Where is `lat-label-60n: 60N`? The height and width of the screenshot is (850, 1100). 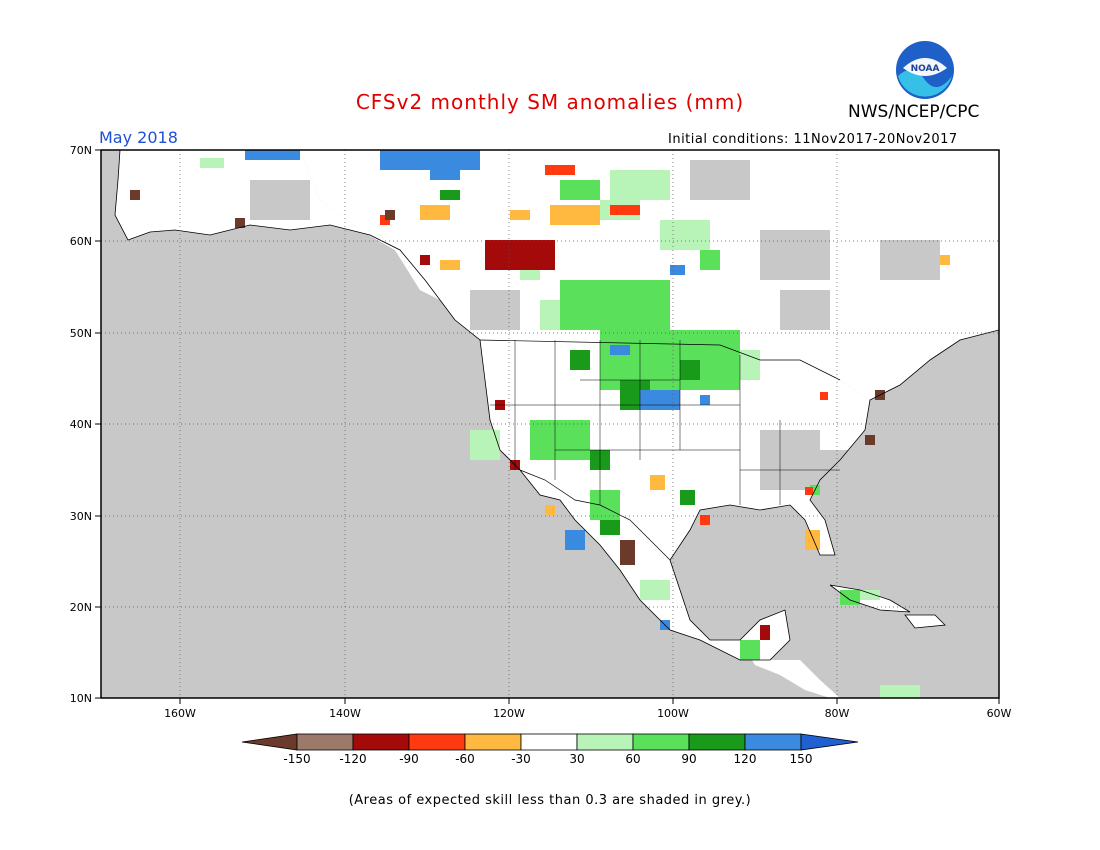 lat-label-60n: 60N is located at coordinates (81, 241).